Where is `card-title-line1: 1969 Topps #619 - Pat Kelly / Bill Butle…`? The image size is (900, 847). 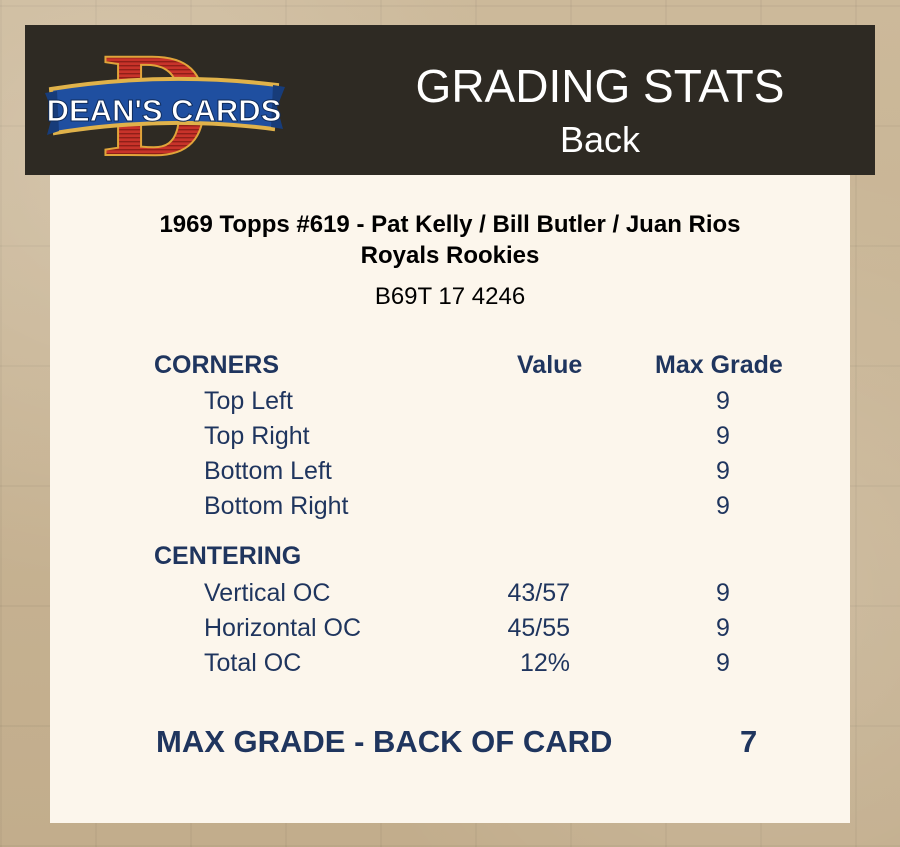
card-title-line1: 1969 Topps #619 - Pat Kelly / Bill Butle… is located at coordinates (450, 224).